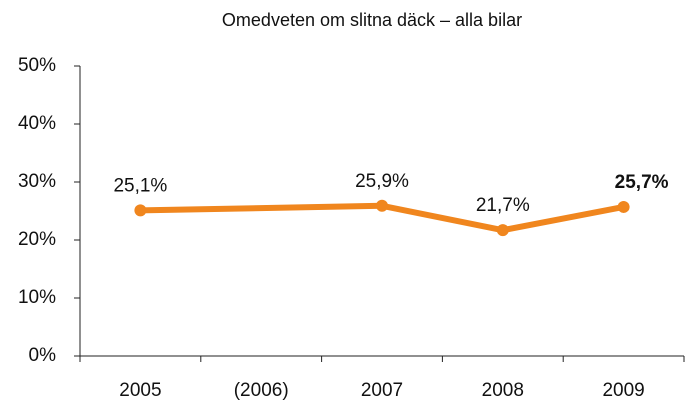 The image size is (689, 408). Describe the element at coordinates (261, 390) in the screenshot. I see `x-tick-label: (2006)` at that location.